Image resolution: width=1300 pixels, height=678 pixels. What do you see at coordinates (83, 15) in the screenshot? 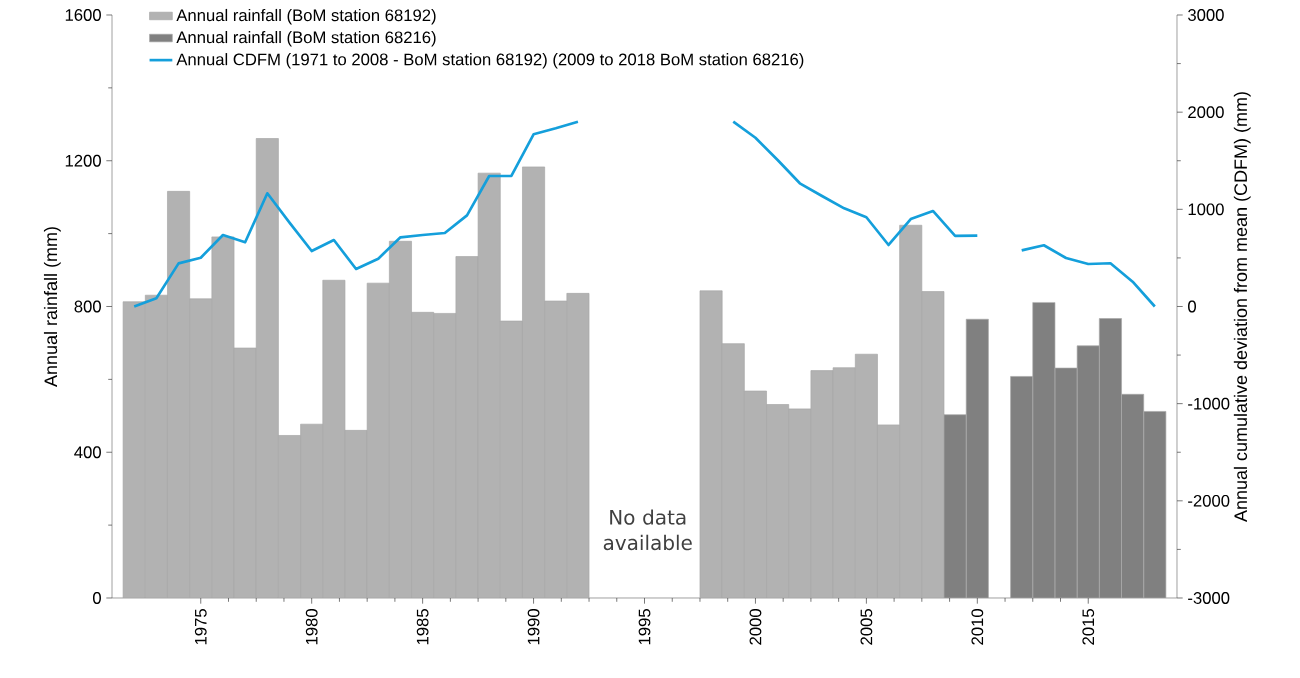
I see `y-tick-label: 1600` at bounding box center [83, 15].